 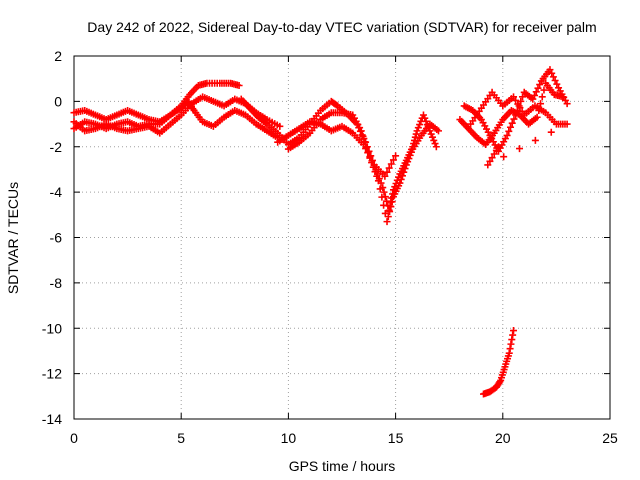 What do you see at coordinates (342, 466) in the screenshot?
I see `x-axis-label: GPS time / hours` at bounding box center [342, 466].